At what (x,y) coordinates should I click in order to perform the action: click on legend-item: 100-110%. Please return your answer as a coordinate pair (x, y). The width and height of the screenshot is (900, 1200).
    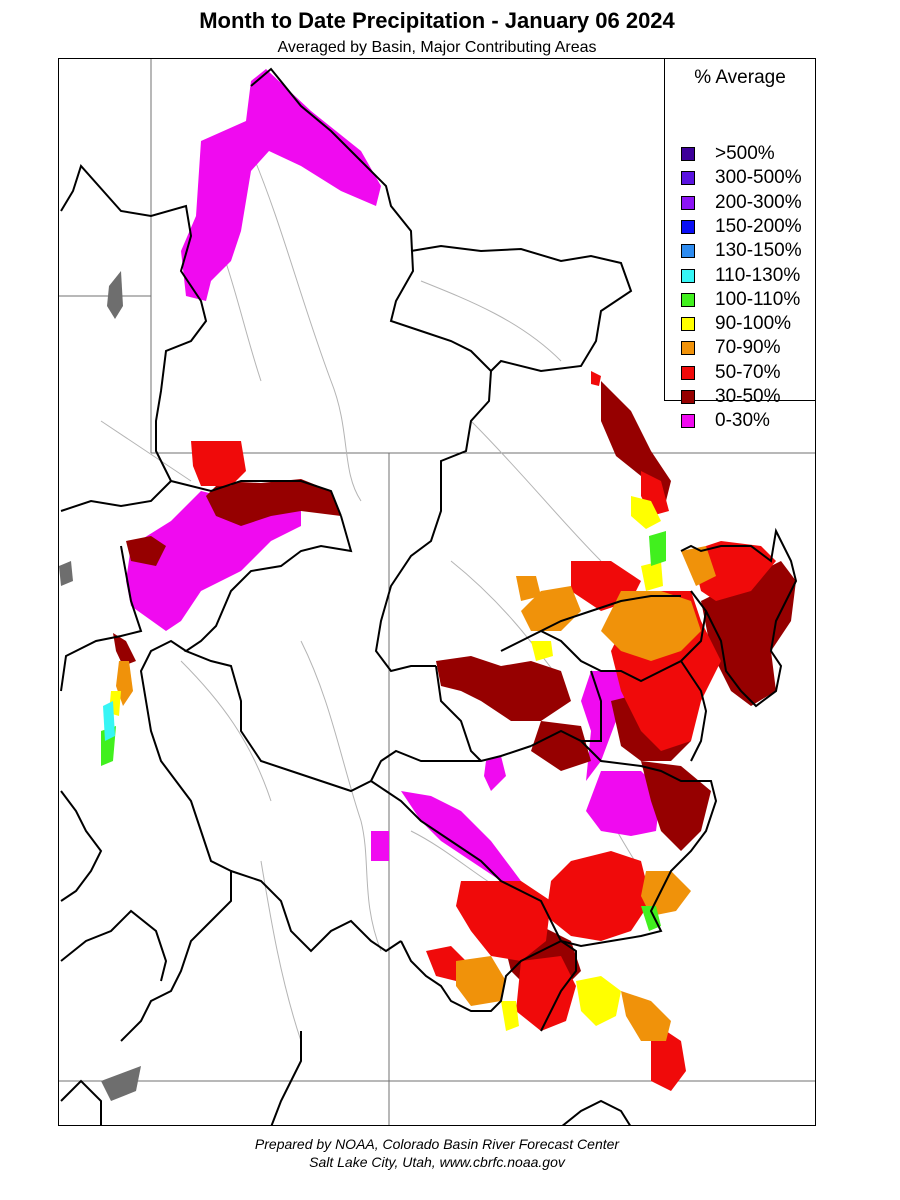
    Looking at the image, I should click on (740, 300).